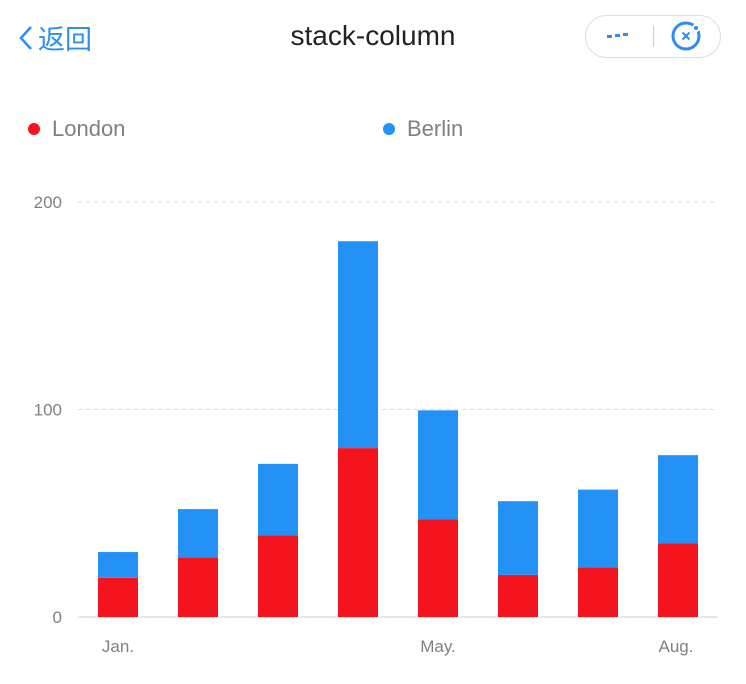 The height and width of the screenshot is (684, 746). Describe the element at coordinates (57, 617) in the screenshot. I see `y-tick-label: 0` at that location.